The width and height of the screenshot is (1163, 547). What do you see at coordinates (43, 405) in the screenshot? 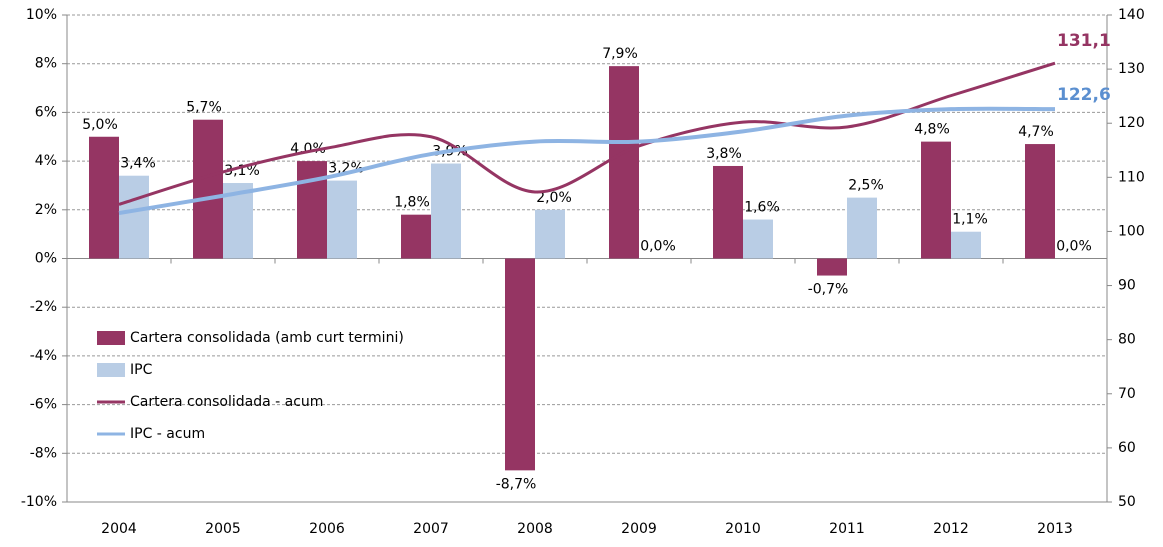
I see `y-tick-label: -6%` at bounding box center [43, 405].